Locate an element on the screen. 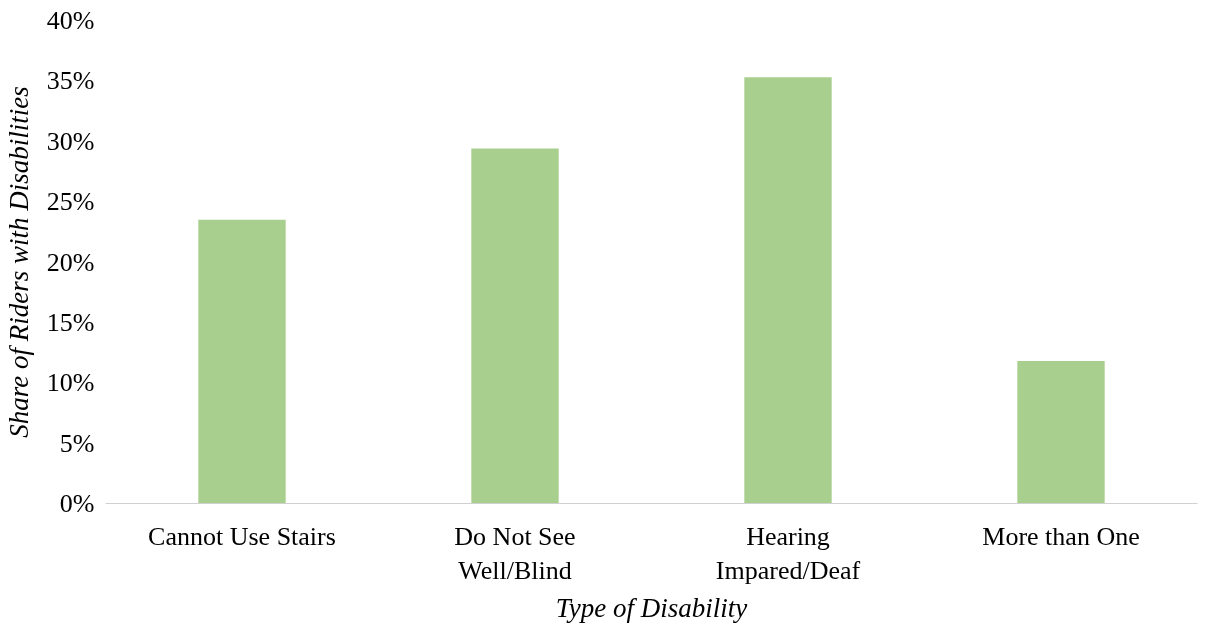 Image resolution: width=1227 pixels, height=626 pixels. y-axis-title: Share of Riders with Disabilities is located at coordinates (18, 262).